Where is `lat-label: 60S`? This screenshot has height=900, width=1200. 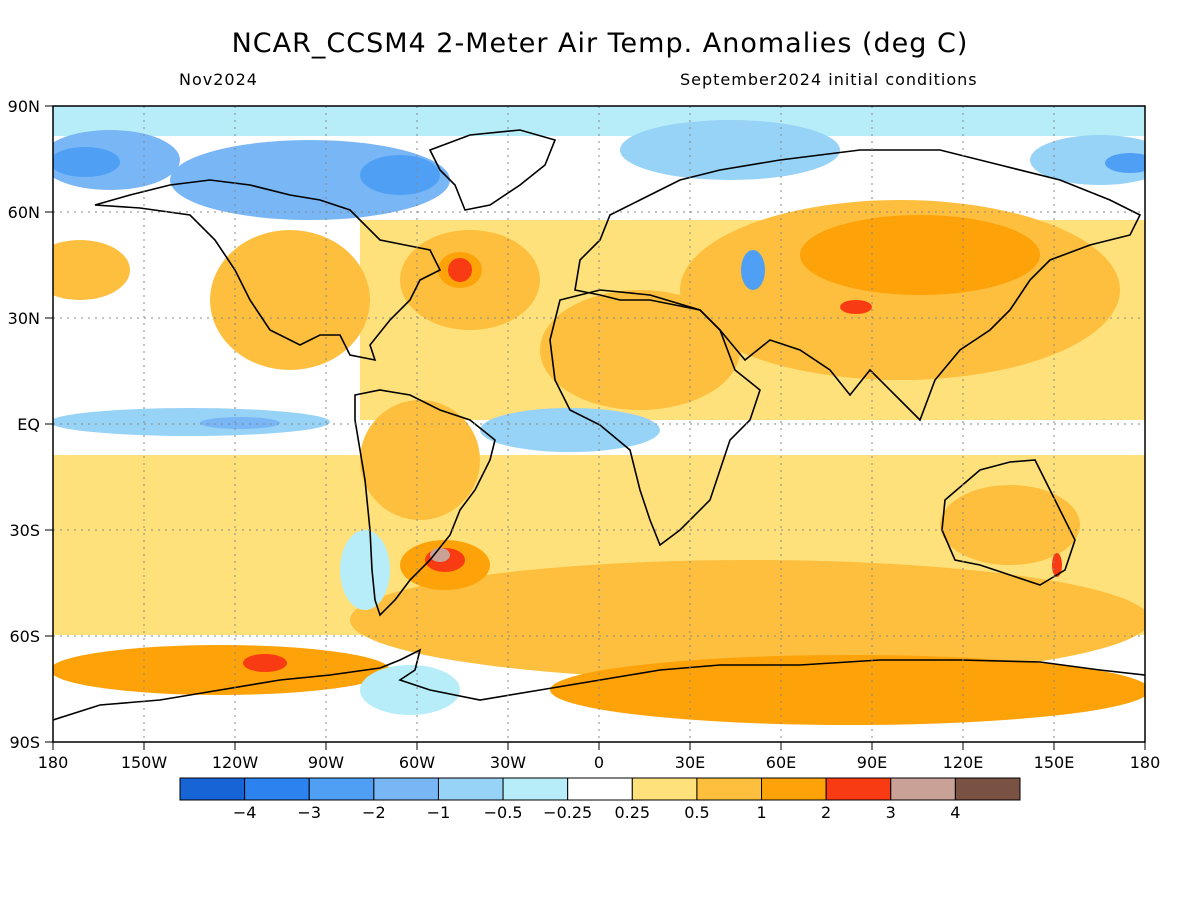
lat-label: 60S is located at coordinates (24, 636).